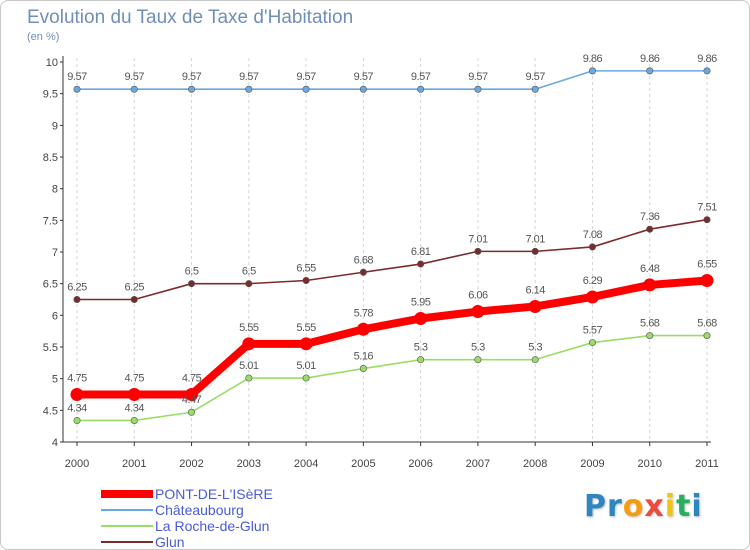  Describe the element at coordinates (654, 506) in the screenshot. I see `logo-letter: x` at that location.